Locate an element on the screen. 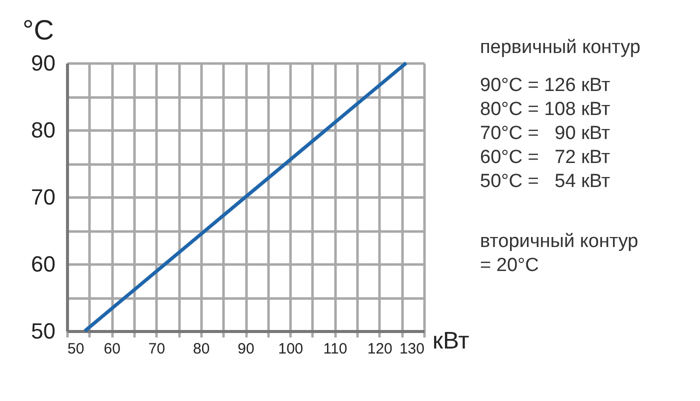 The image size is (700, 401). x-tick-label: 70 is located at coordinates (157, 349).